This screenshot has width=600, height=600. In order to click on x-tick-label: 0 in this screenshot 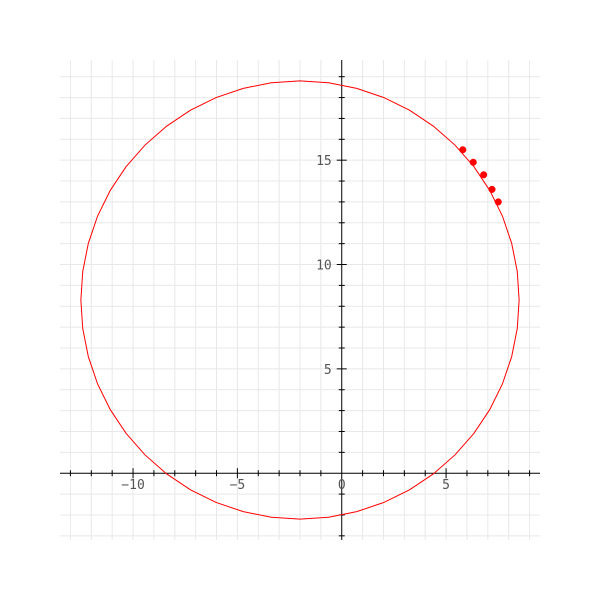, I will do `click(342, 485)`.